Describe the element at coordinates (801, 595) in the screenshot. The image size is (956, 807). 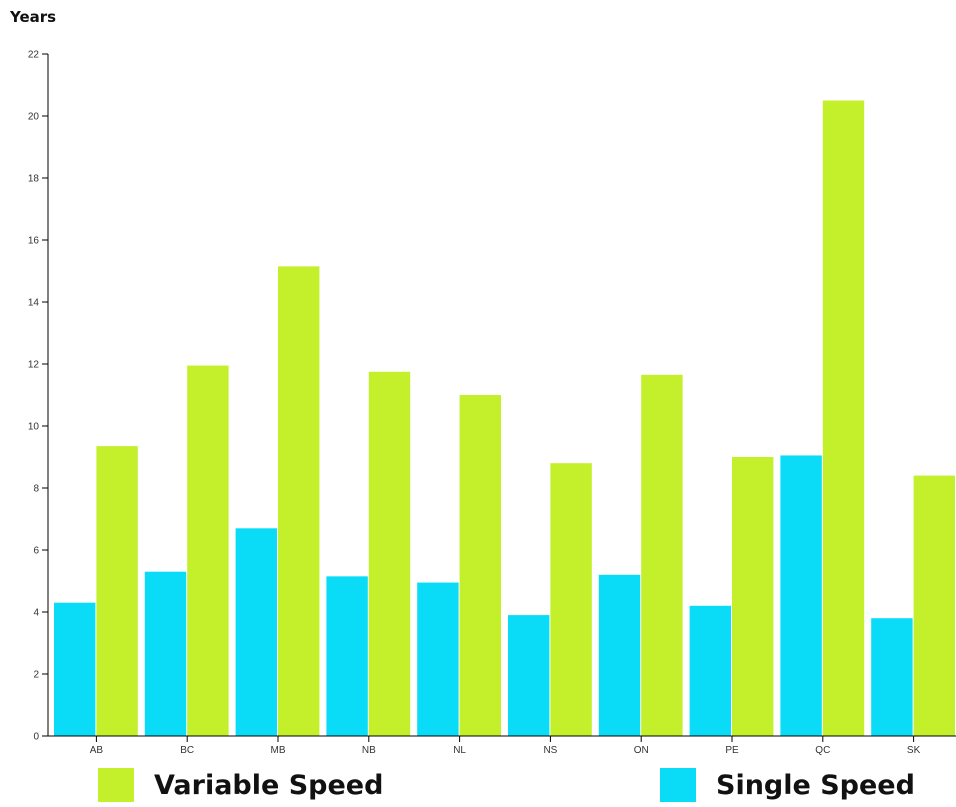
I see `bar-single-speed-qc` at that location.